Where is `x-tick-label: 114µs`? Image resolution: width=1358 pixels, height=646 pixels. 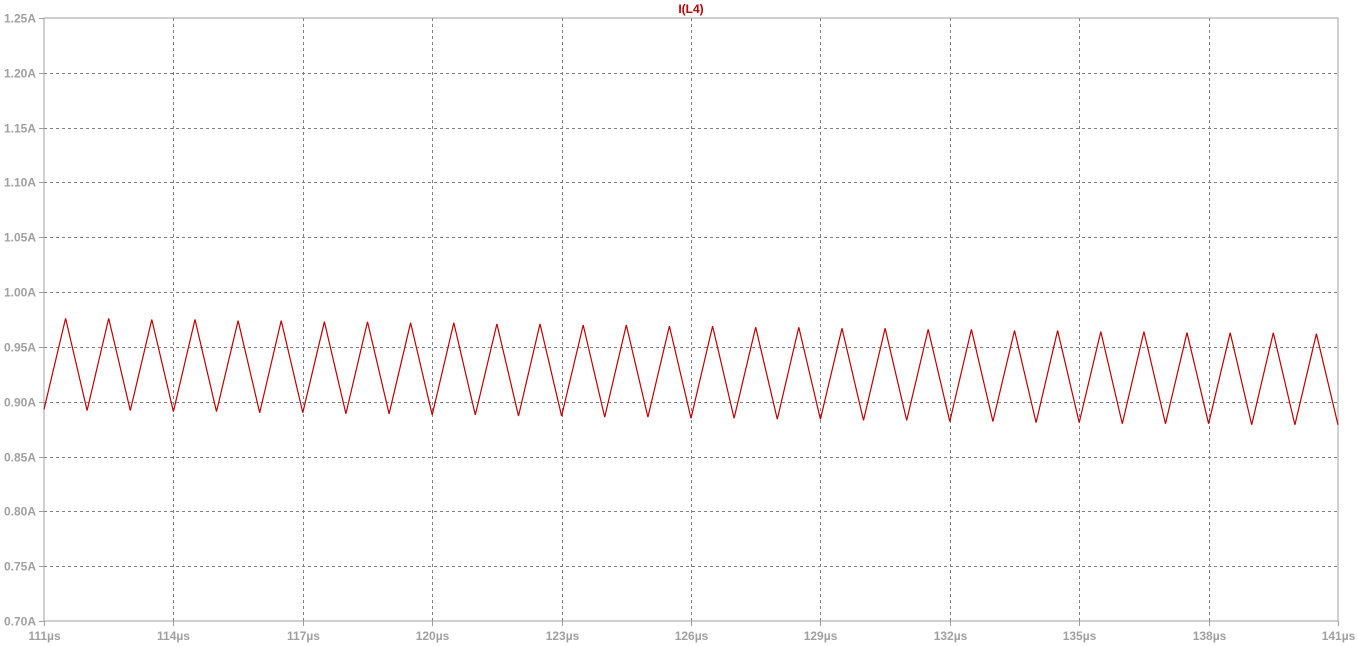 x-tick-label: 114µs is located at coordinates (173, 636).